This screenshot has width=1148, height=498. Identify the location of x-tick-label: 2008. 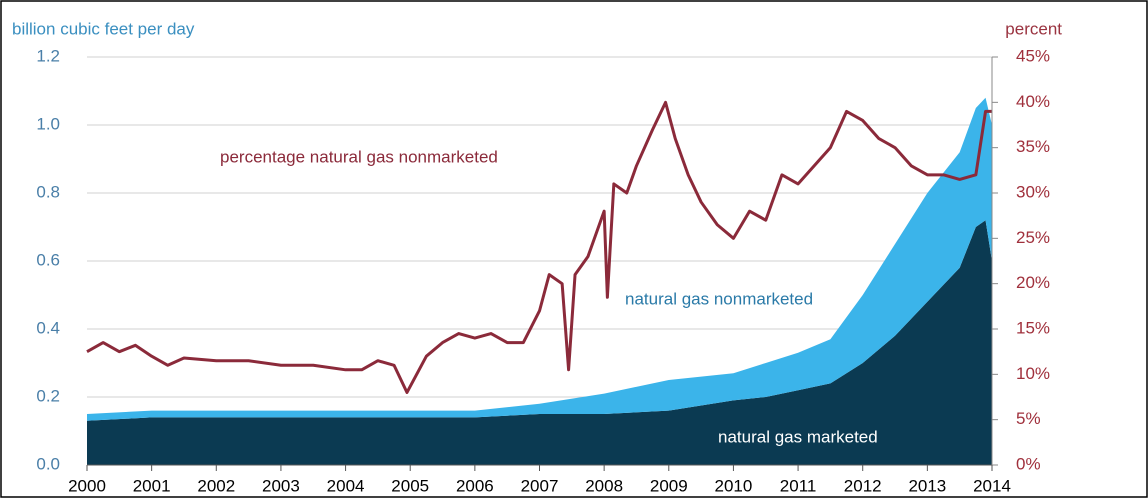
(604, 485).